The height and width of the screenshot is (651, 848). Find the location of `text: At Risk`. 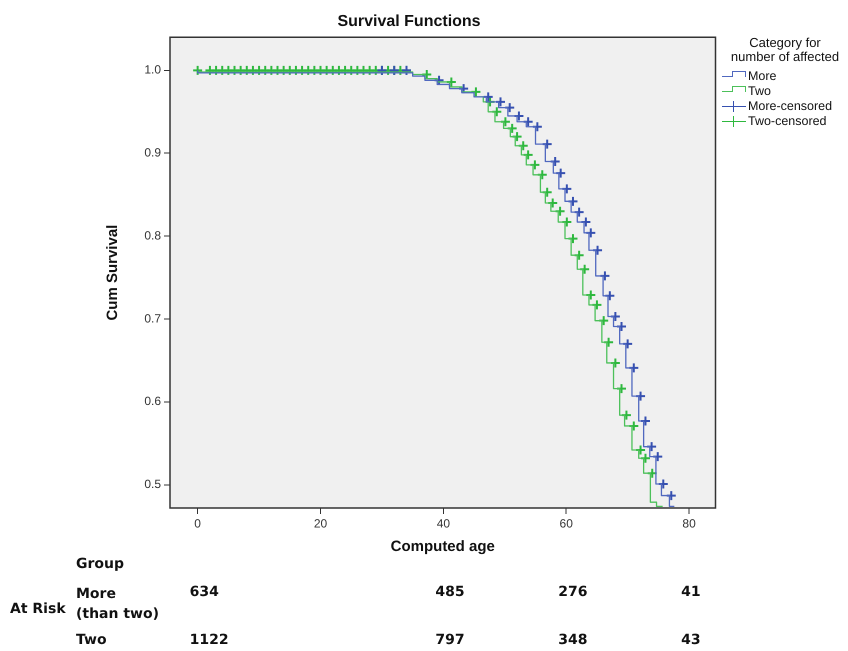

text: At Risk is located at coordinates (38, 609).